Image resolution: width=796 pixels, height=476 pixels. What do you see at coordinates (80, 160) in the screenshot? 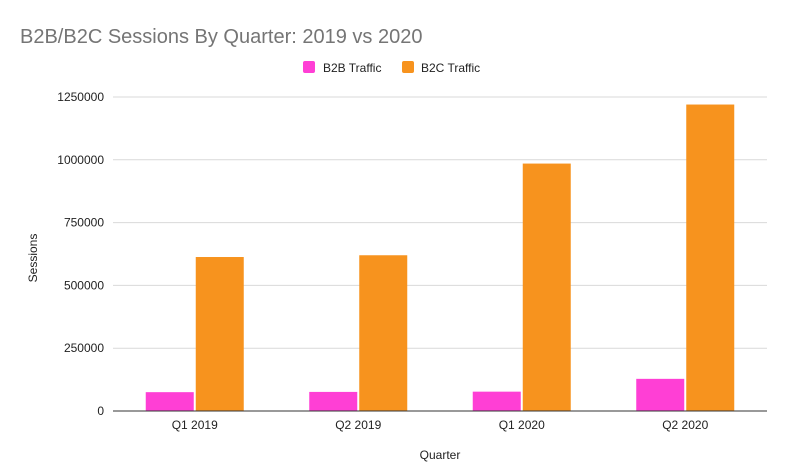
I see `y-tick-label-4: 1000000` at bounding box center [80, 160].